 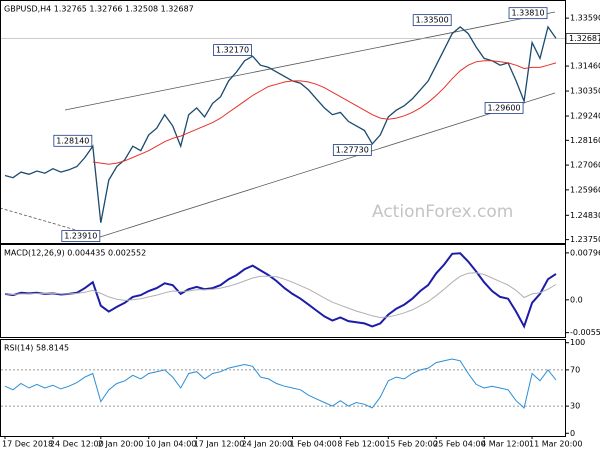 I want to click on price-annotation: 1.28140, so click(x=72, y=140).